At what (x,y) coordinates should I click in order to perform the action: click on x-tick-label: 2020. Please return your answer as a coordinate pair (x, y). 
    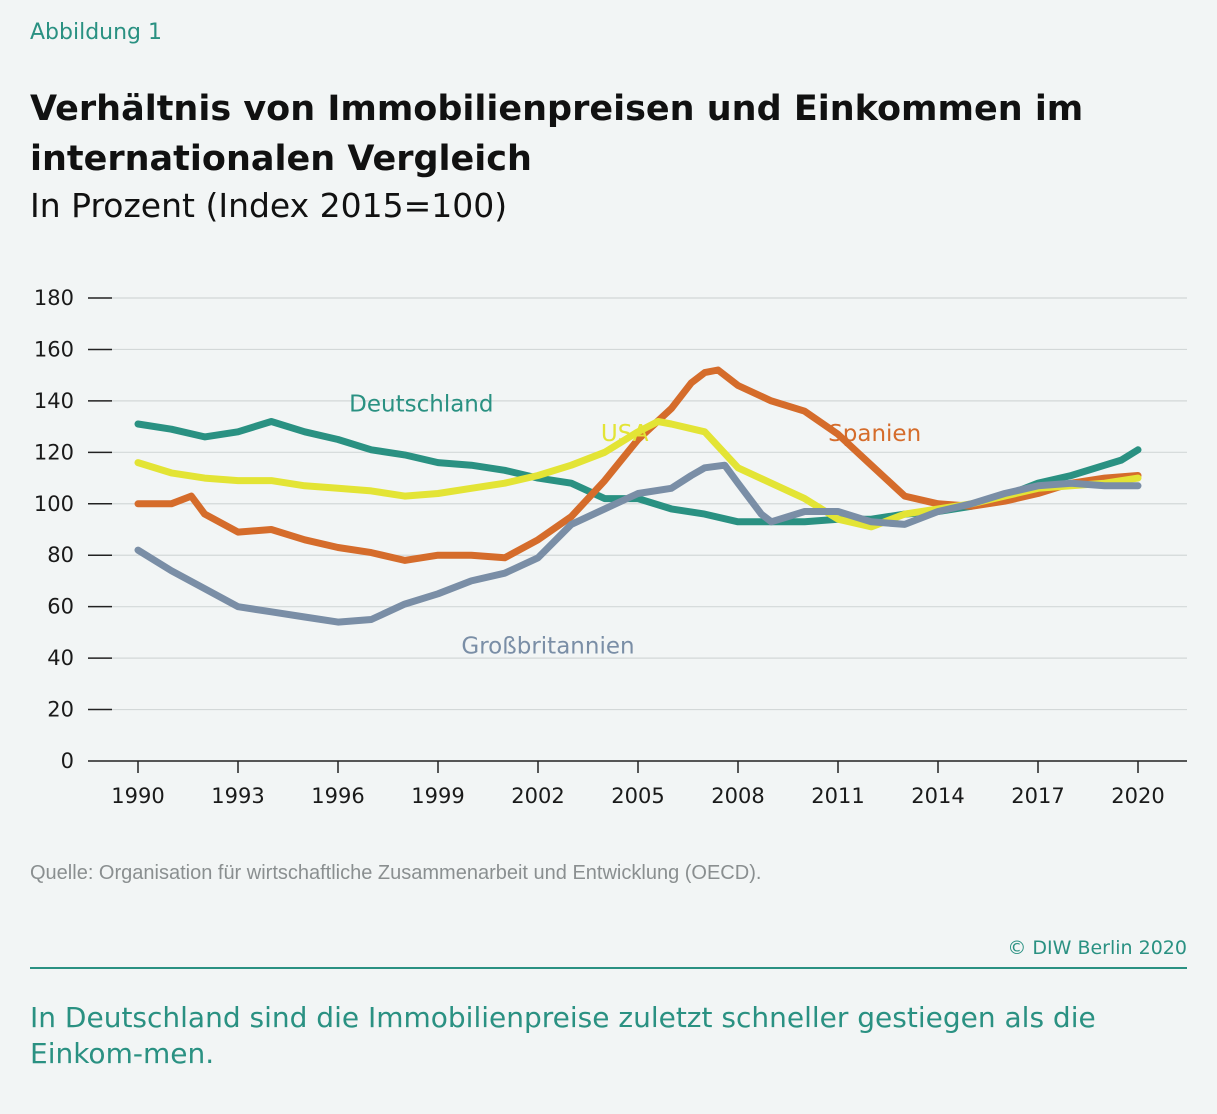
    Looking at the image, I should click on (1137, 796).